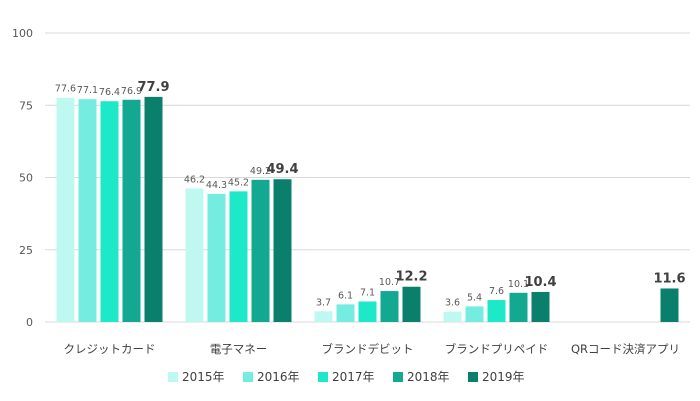  Describe the element at coordinates (109, 92) in the screenshot. I see `data-label: 76.4` at that location.